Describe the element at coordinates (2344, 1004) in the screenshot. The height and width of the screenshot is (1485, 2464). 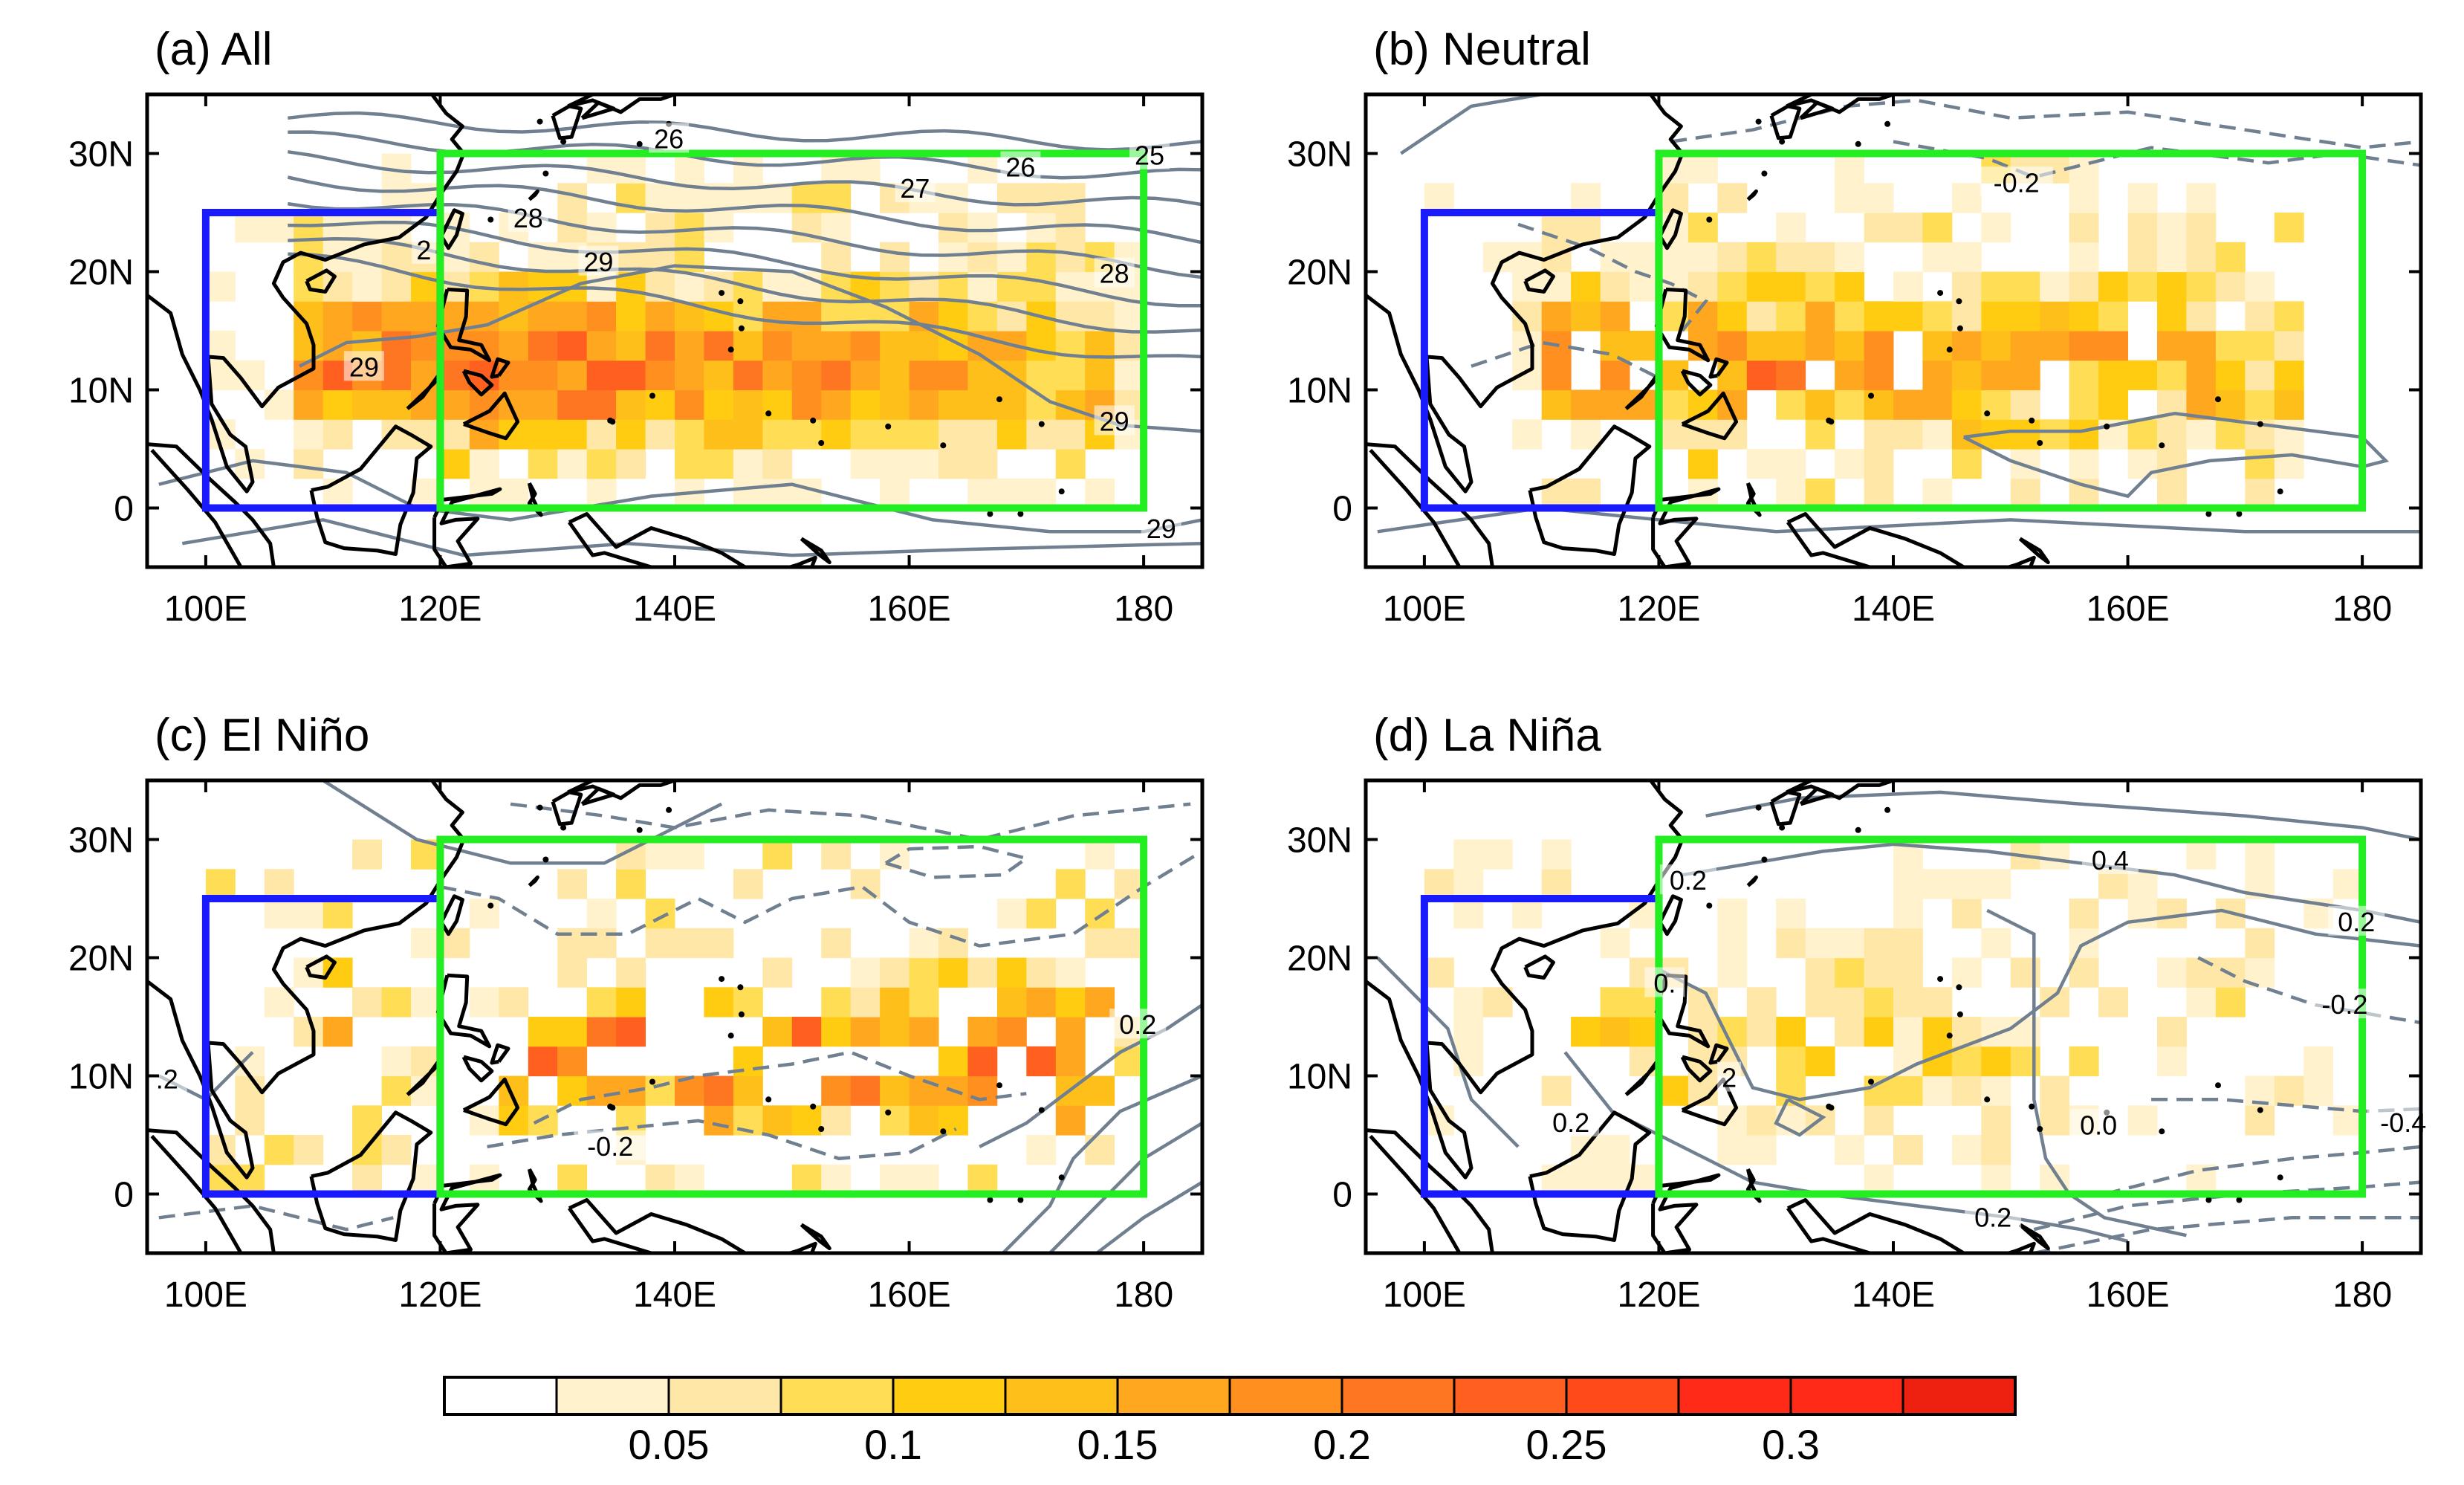
I see `contour-label: -0.2` at that location.